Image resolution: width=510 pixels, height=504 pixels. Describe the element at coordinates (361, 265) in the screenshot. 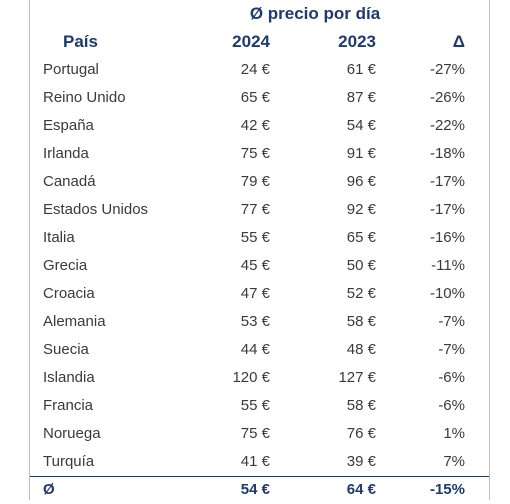

I see `cell-2023: 50 €` at that location.